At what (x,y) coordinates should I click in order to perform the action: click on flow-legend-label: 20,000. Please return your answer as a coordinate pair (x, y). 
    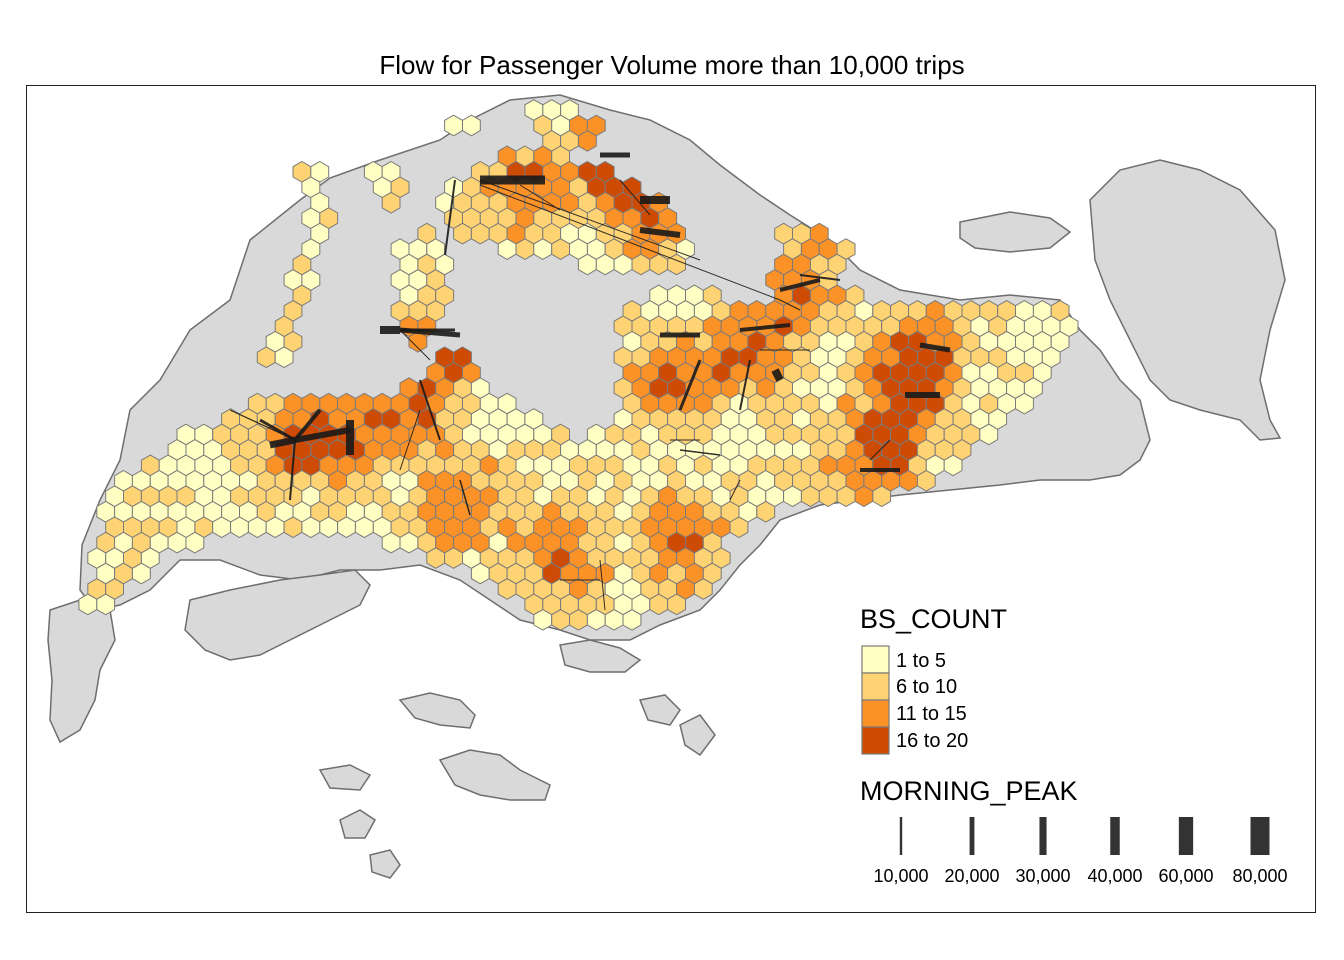
    Looking at the image, I should click on (971, 876).